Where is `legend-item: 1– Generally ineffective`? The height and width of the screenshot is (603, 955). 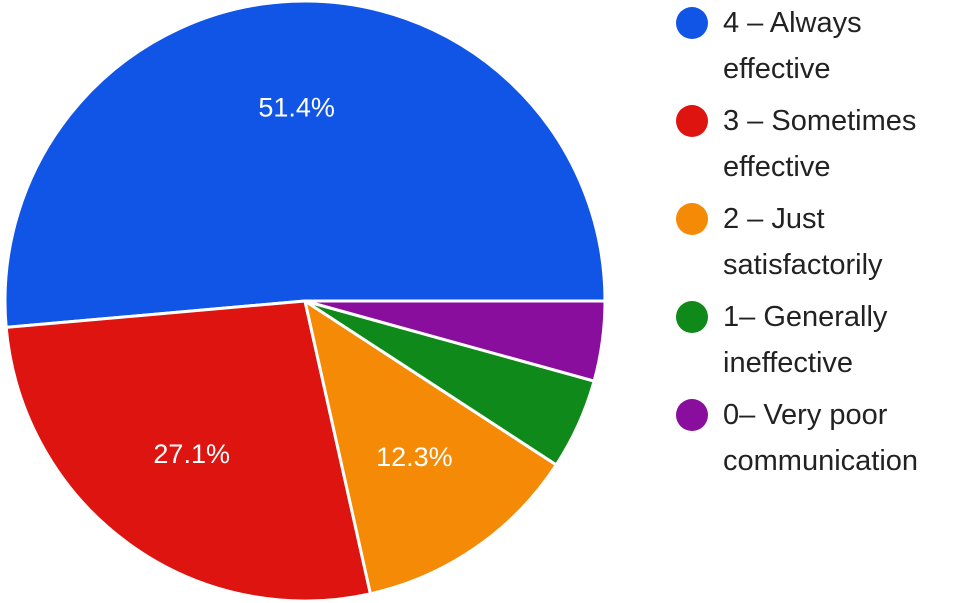 legend-item: 1– Generally ineffective is located at coordinates (815, 343).